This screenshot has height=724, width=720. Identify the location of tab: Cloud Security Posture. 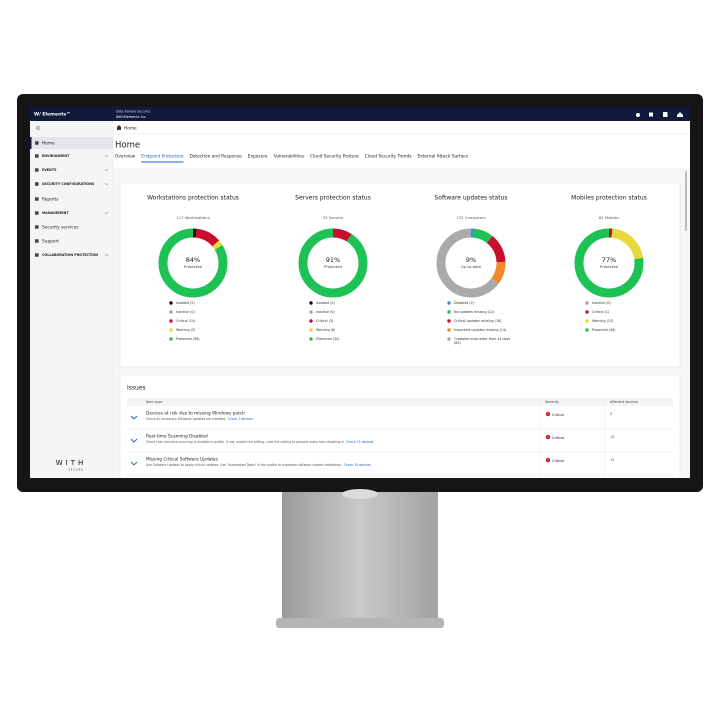
(334, 157).